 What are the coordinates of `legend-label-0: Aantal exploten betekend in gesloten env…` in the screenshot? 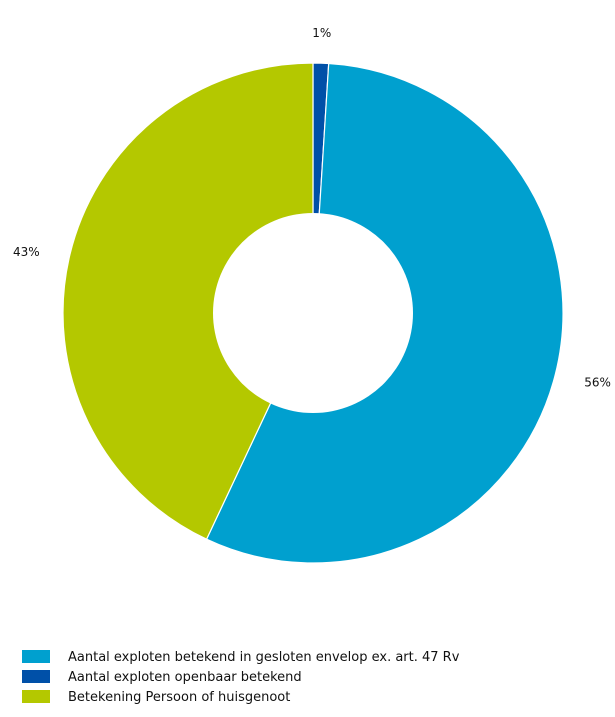 It's located at (264, 657).